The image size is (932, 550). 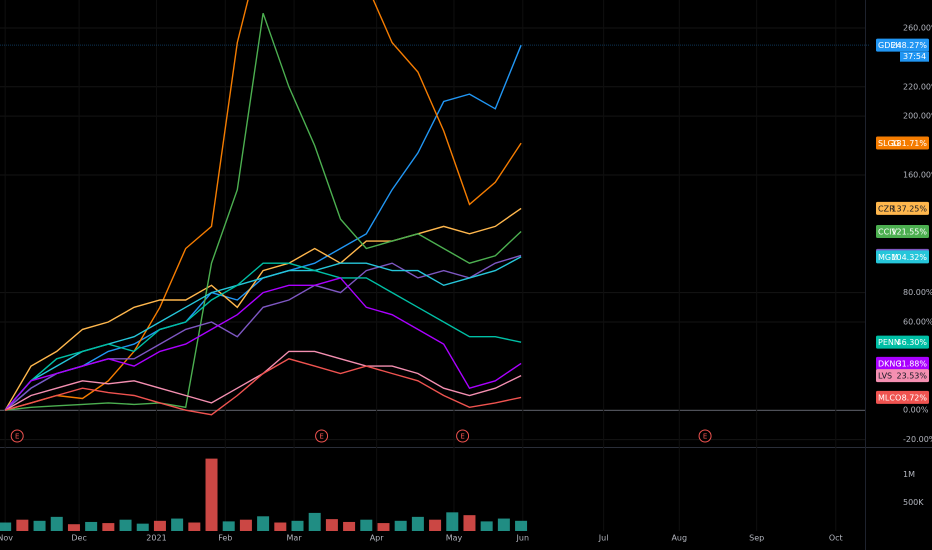 I want to click on x-tick-label: Mar, so click(x=295, y=538).